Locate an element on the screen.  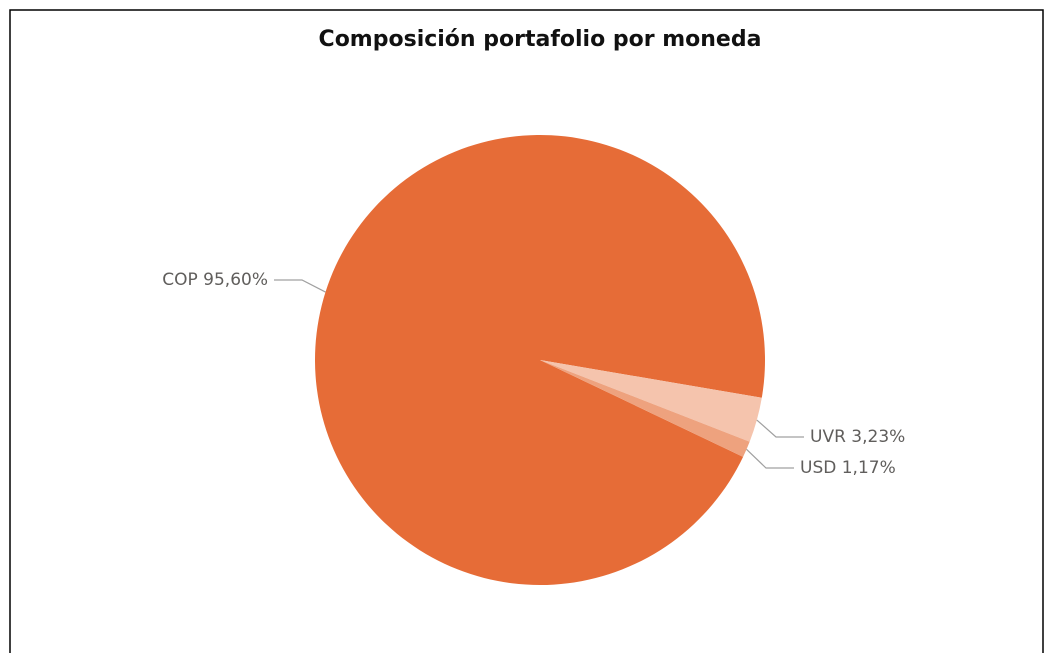
value-label: 1,17% is located at coordinates (869, 468).